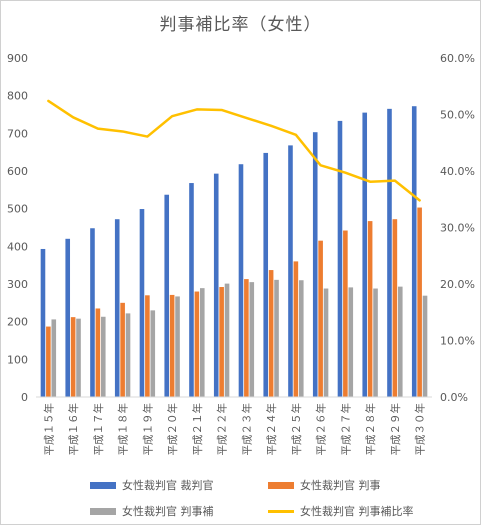  Describe the element at coordinates (17, 284) in the screenshot. I see `y-left-tick-label: 300` at that location.